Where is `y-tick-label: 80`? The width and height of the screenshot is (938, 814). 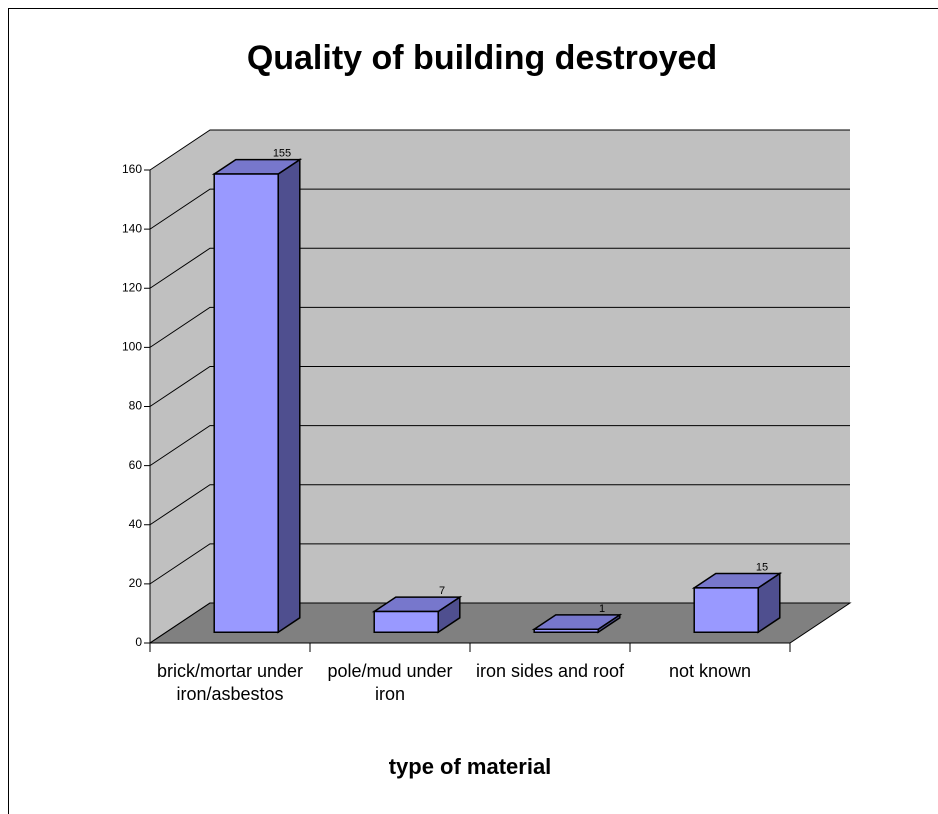 y-tick-label: 80 is located at coordinates (136, 406).